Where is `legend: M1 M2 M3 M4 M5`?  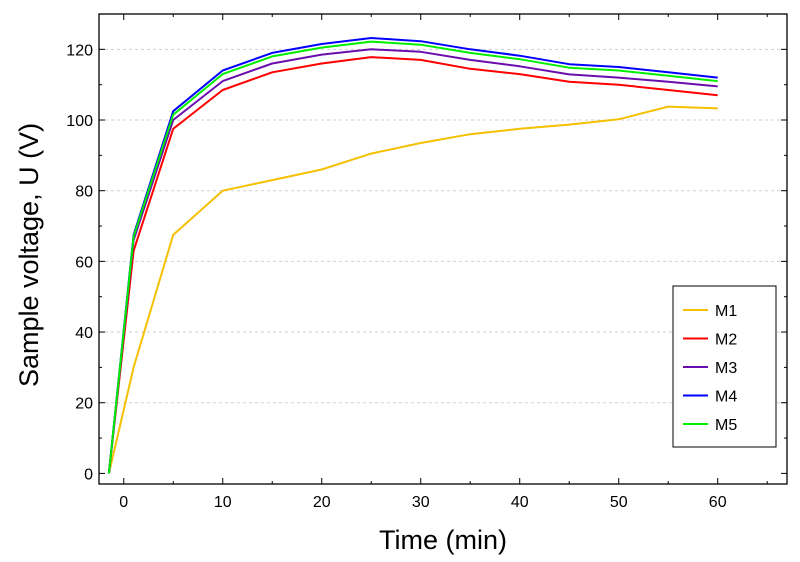 legend: M1 M2 M3 M4 M5 is located at coordinates (724, 366).